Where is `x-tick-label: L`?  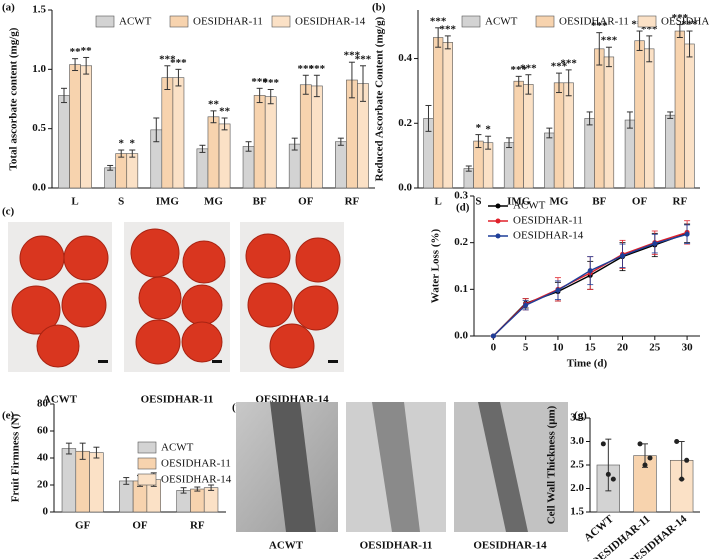 x-tick-label: L is located at coordinates (74, 202).